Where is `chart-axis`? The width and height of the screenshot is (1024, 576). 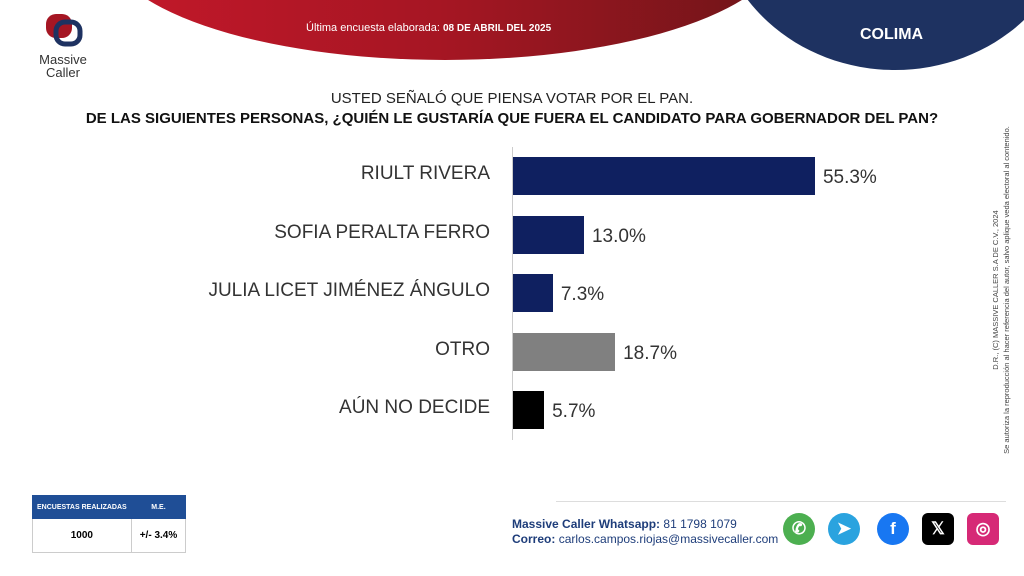
chart-axis is located at coordinates (512, 293).